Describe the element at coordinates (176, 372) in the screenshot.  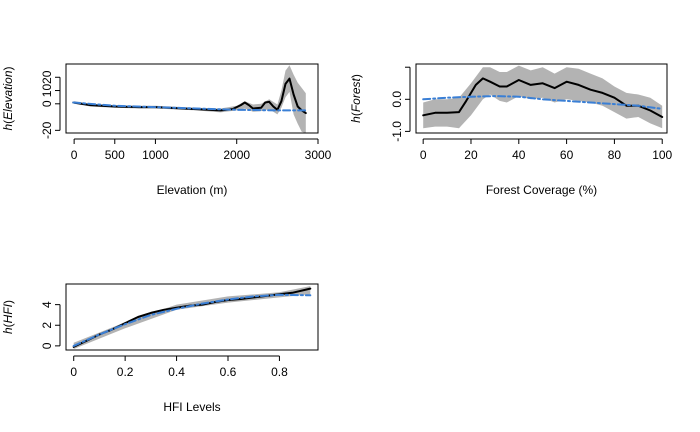
I see `x-tick-label: 0.4` at that location.